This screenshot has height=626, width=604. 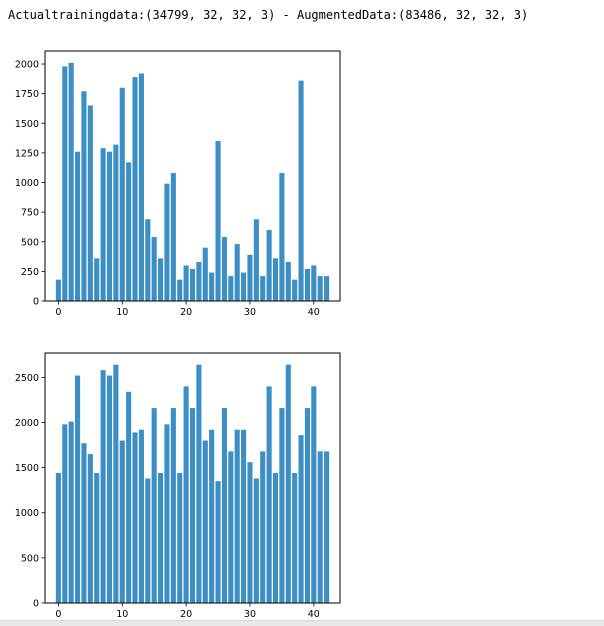 What do you see at coordinates (30, 242) in the screenshot?
I see `chart1-ytick-label-500: 500` at bounding box center [30, 242].